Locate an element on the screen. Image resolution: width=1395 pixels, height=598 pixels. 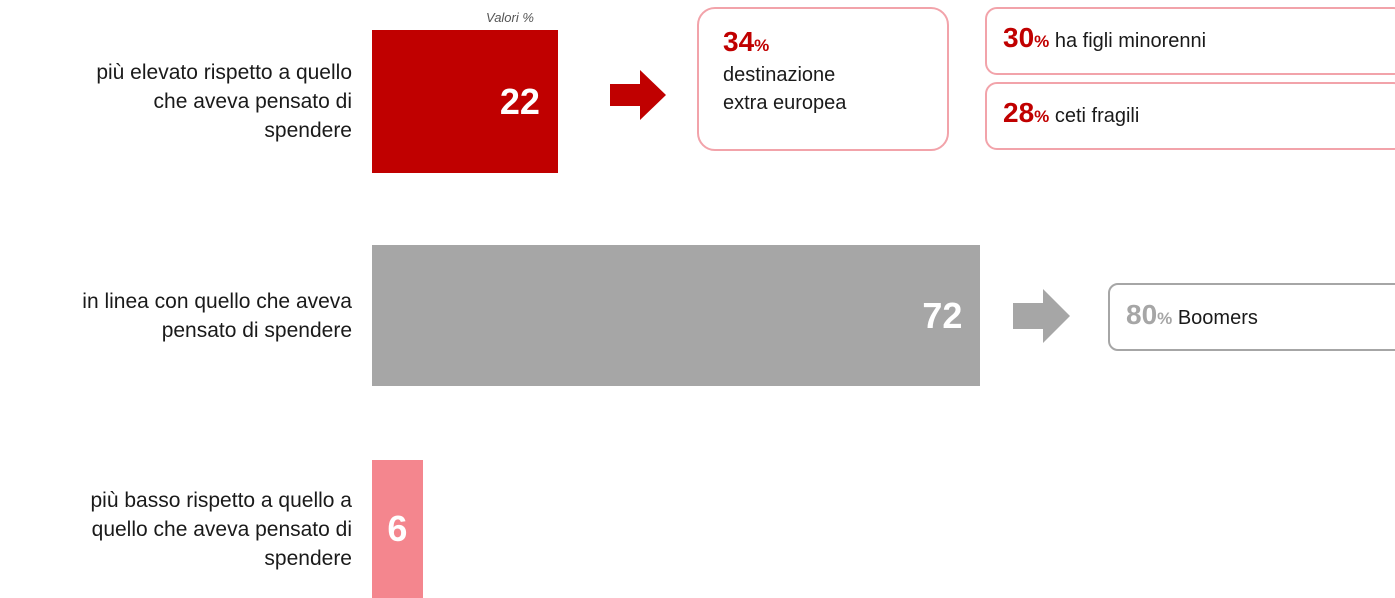
callout: 28% ceti fragili is located at coordinates (1190, 116).